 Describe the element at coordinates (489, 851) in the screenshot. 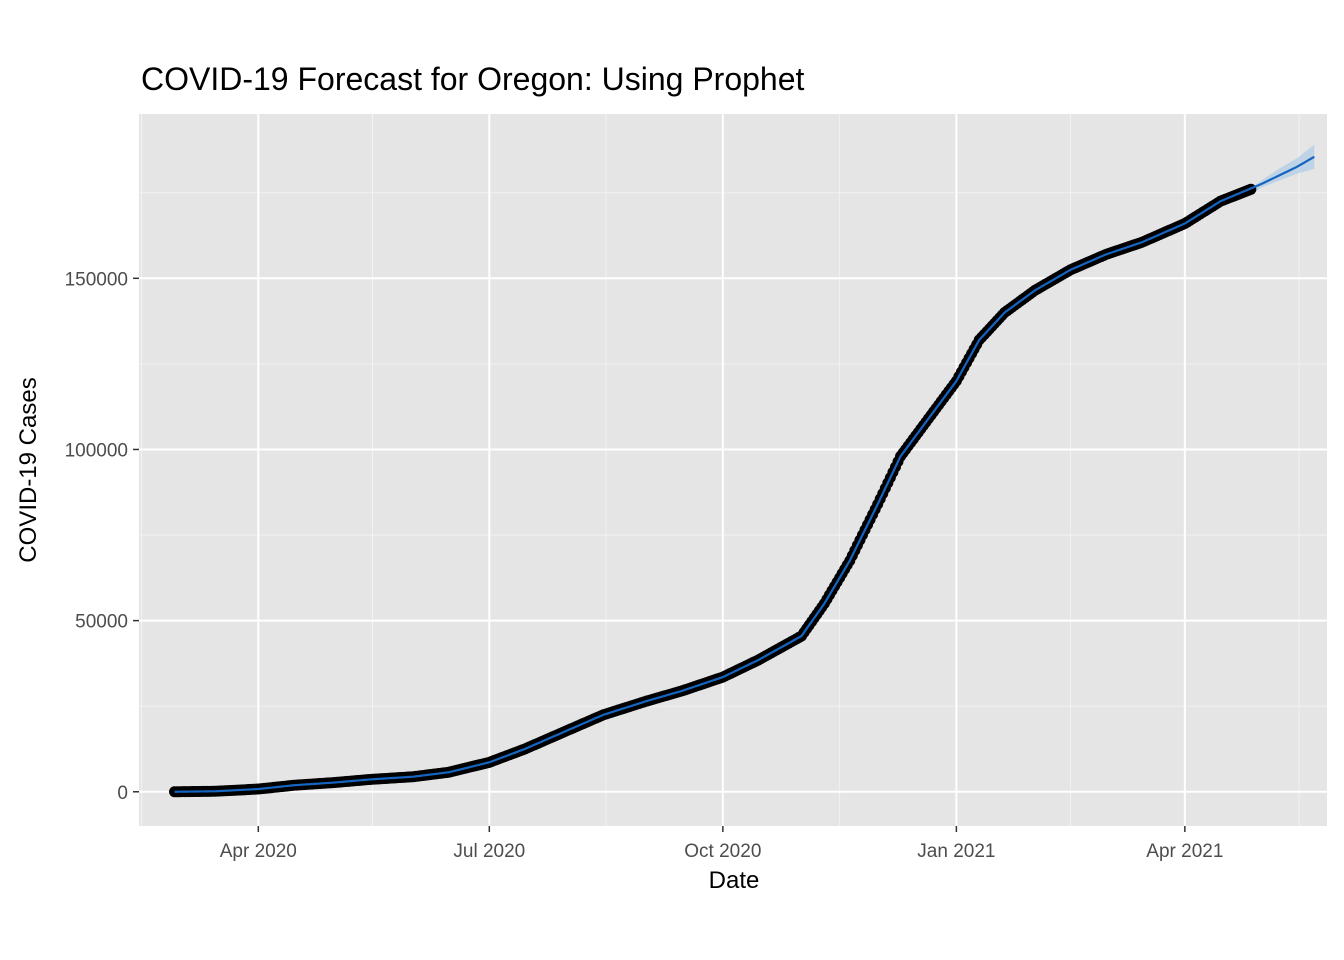

I see `x-tick-label: Jul 2020` at that location.